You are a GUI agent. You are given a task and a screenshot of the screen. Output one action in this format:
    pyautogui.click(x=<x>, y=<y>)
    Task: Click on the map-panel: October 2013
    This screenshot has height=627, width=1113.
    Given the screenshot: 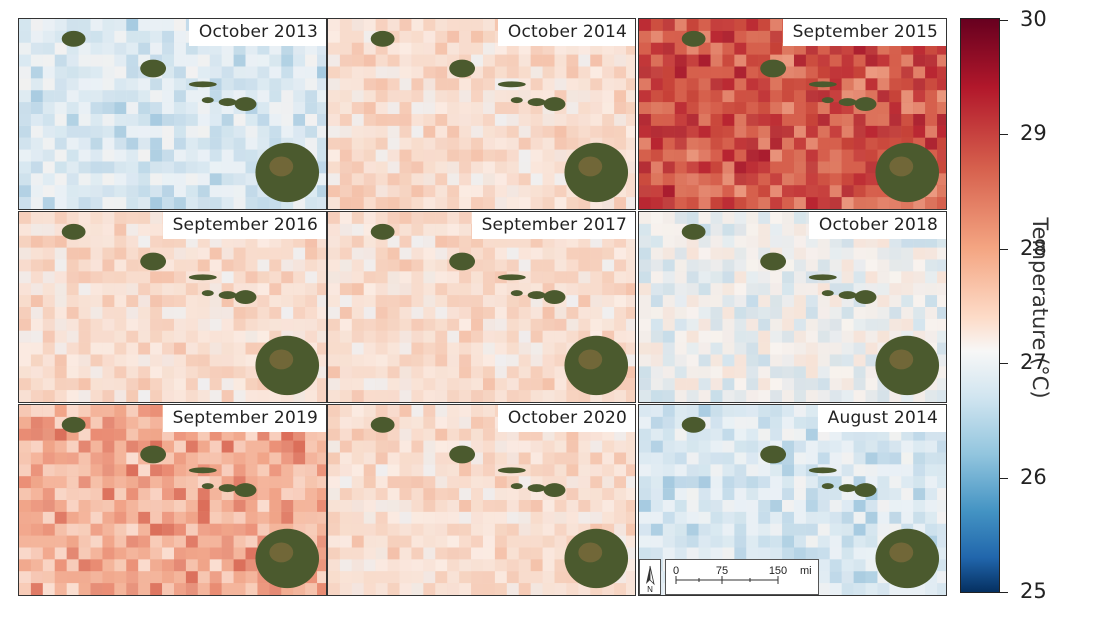 What is the action you would take?
    pyautogui.click(x=172, y=114)
    